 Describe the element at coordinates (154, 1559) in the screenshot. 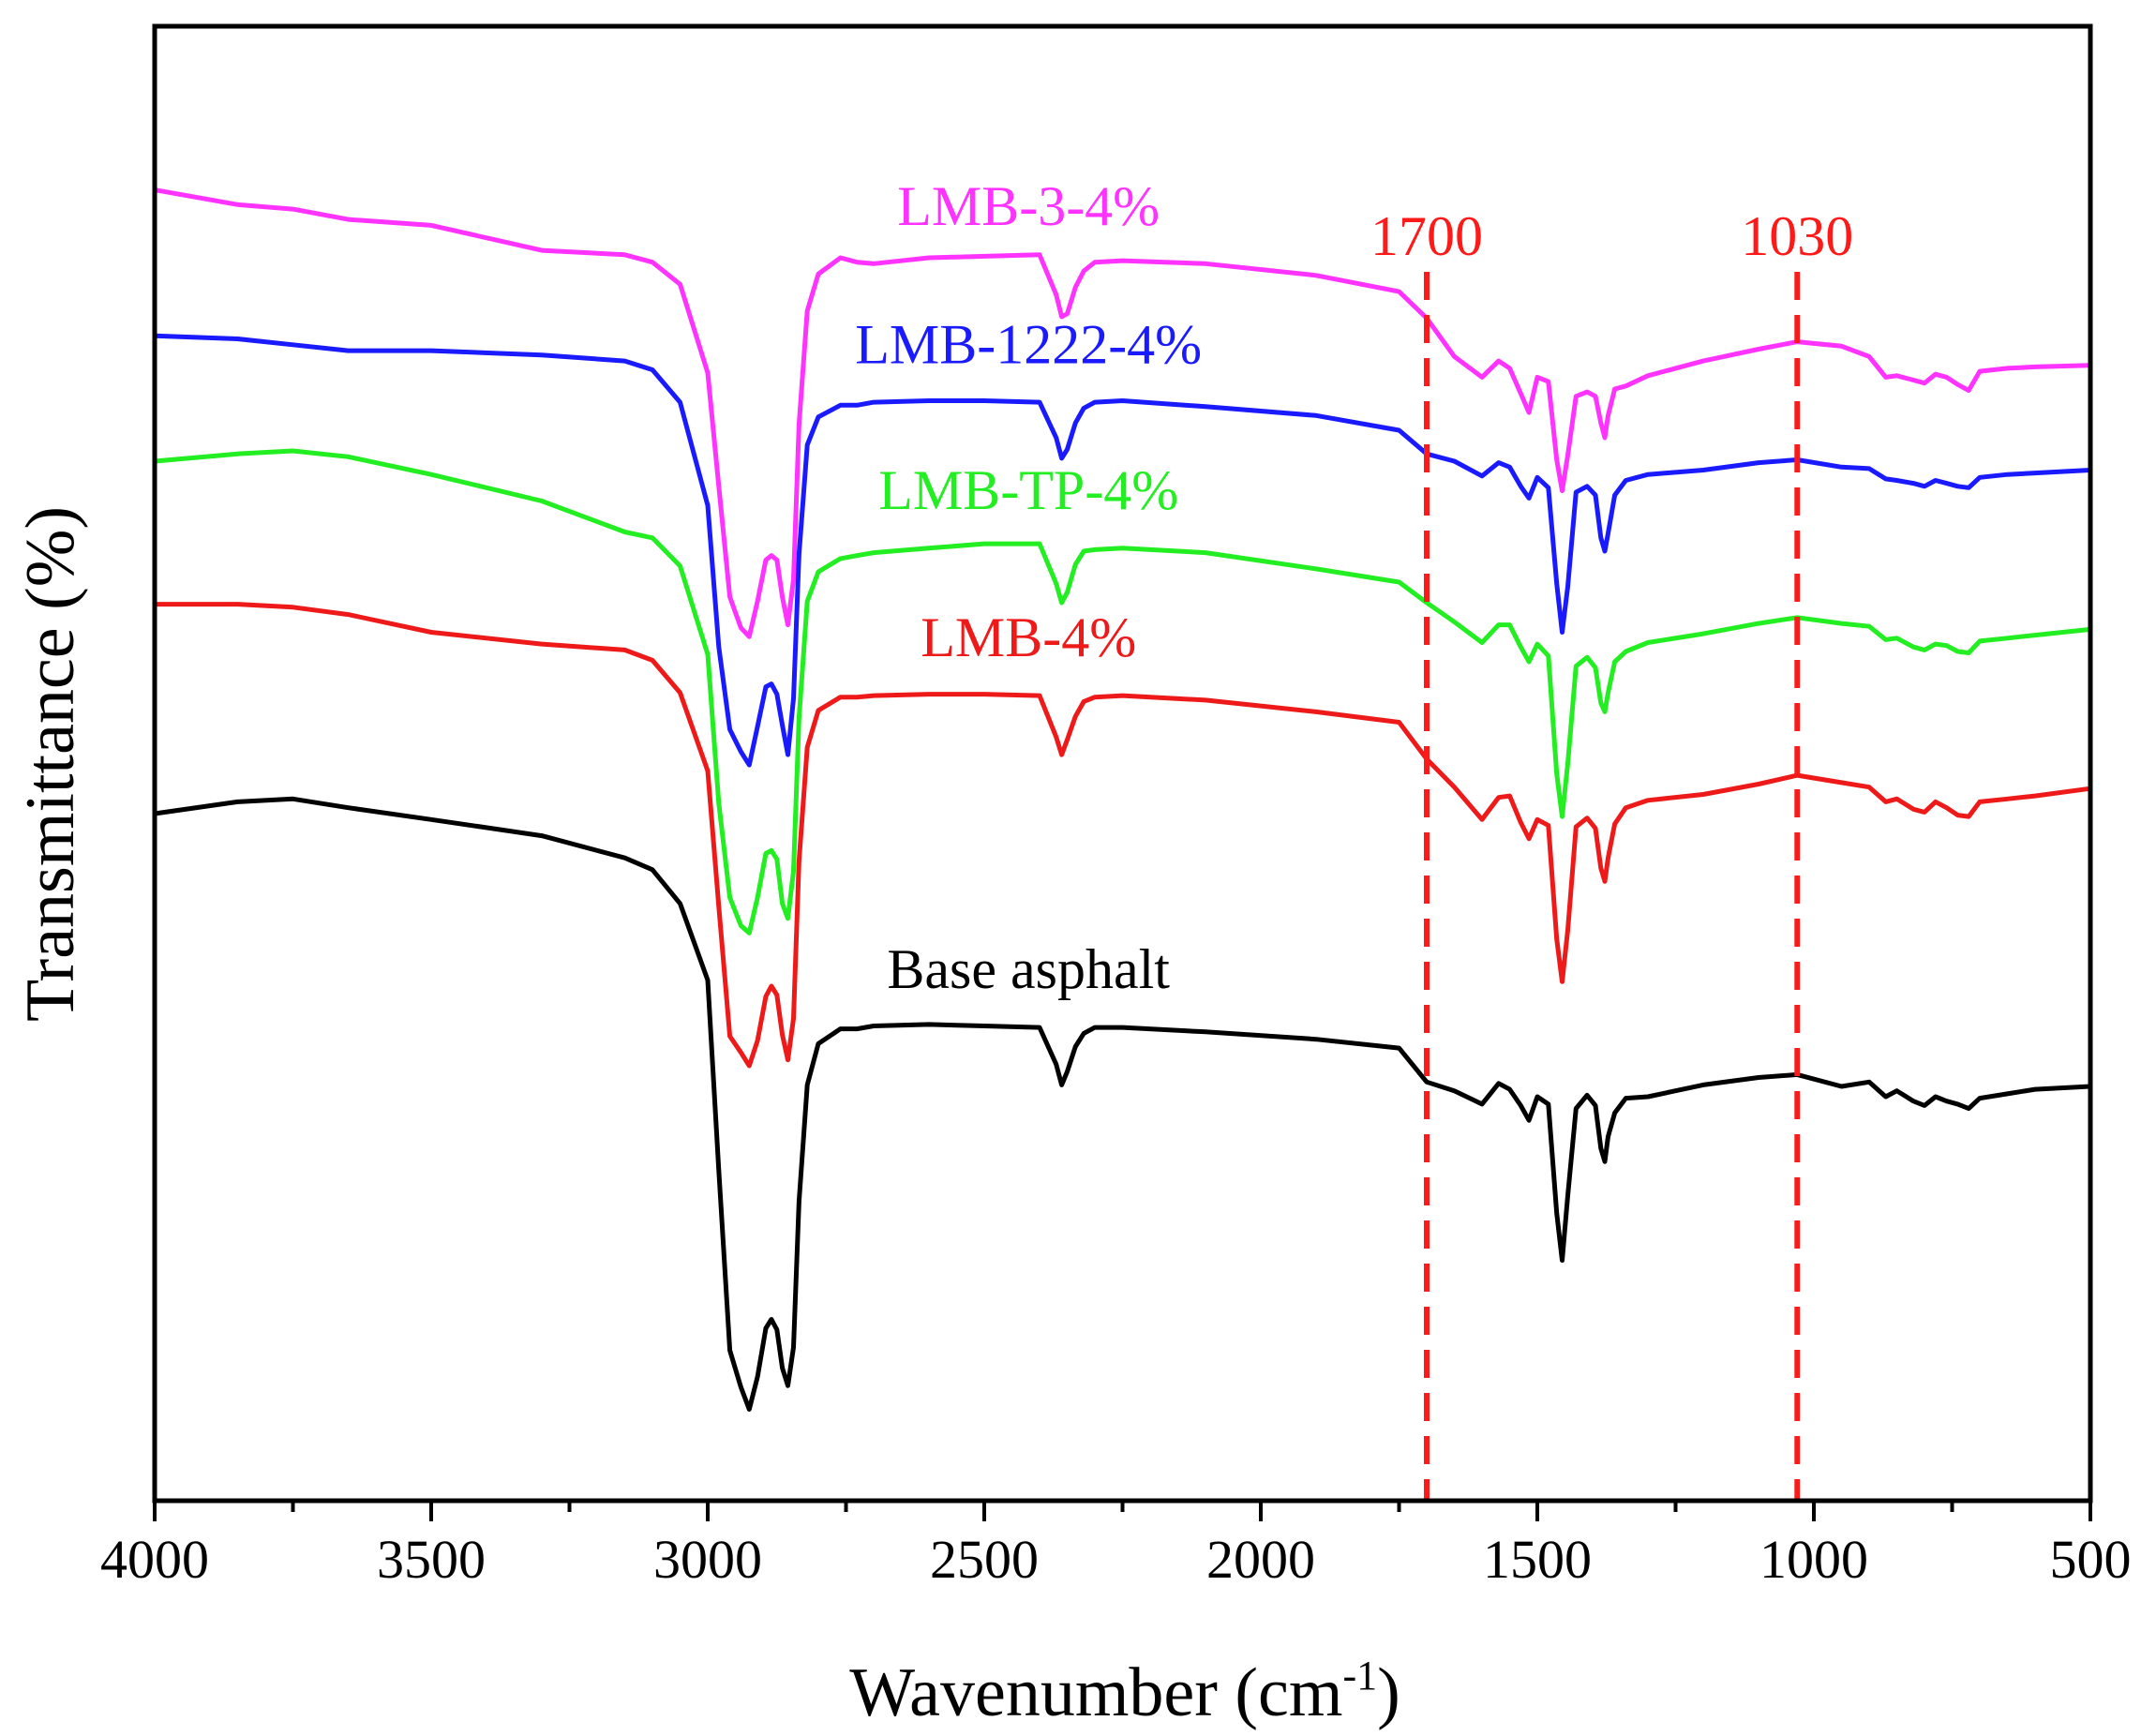

I see `x-tick-label-4000: 4000` at that location.